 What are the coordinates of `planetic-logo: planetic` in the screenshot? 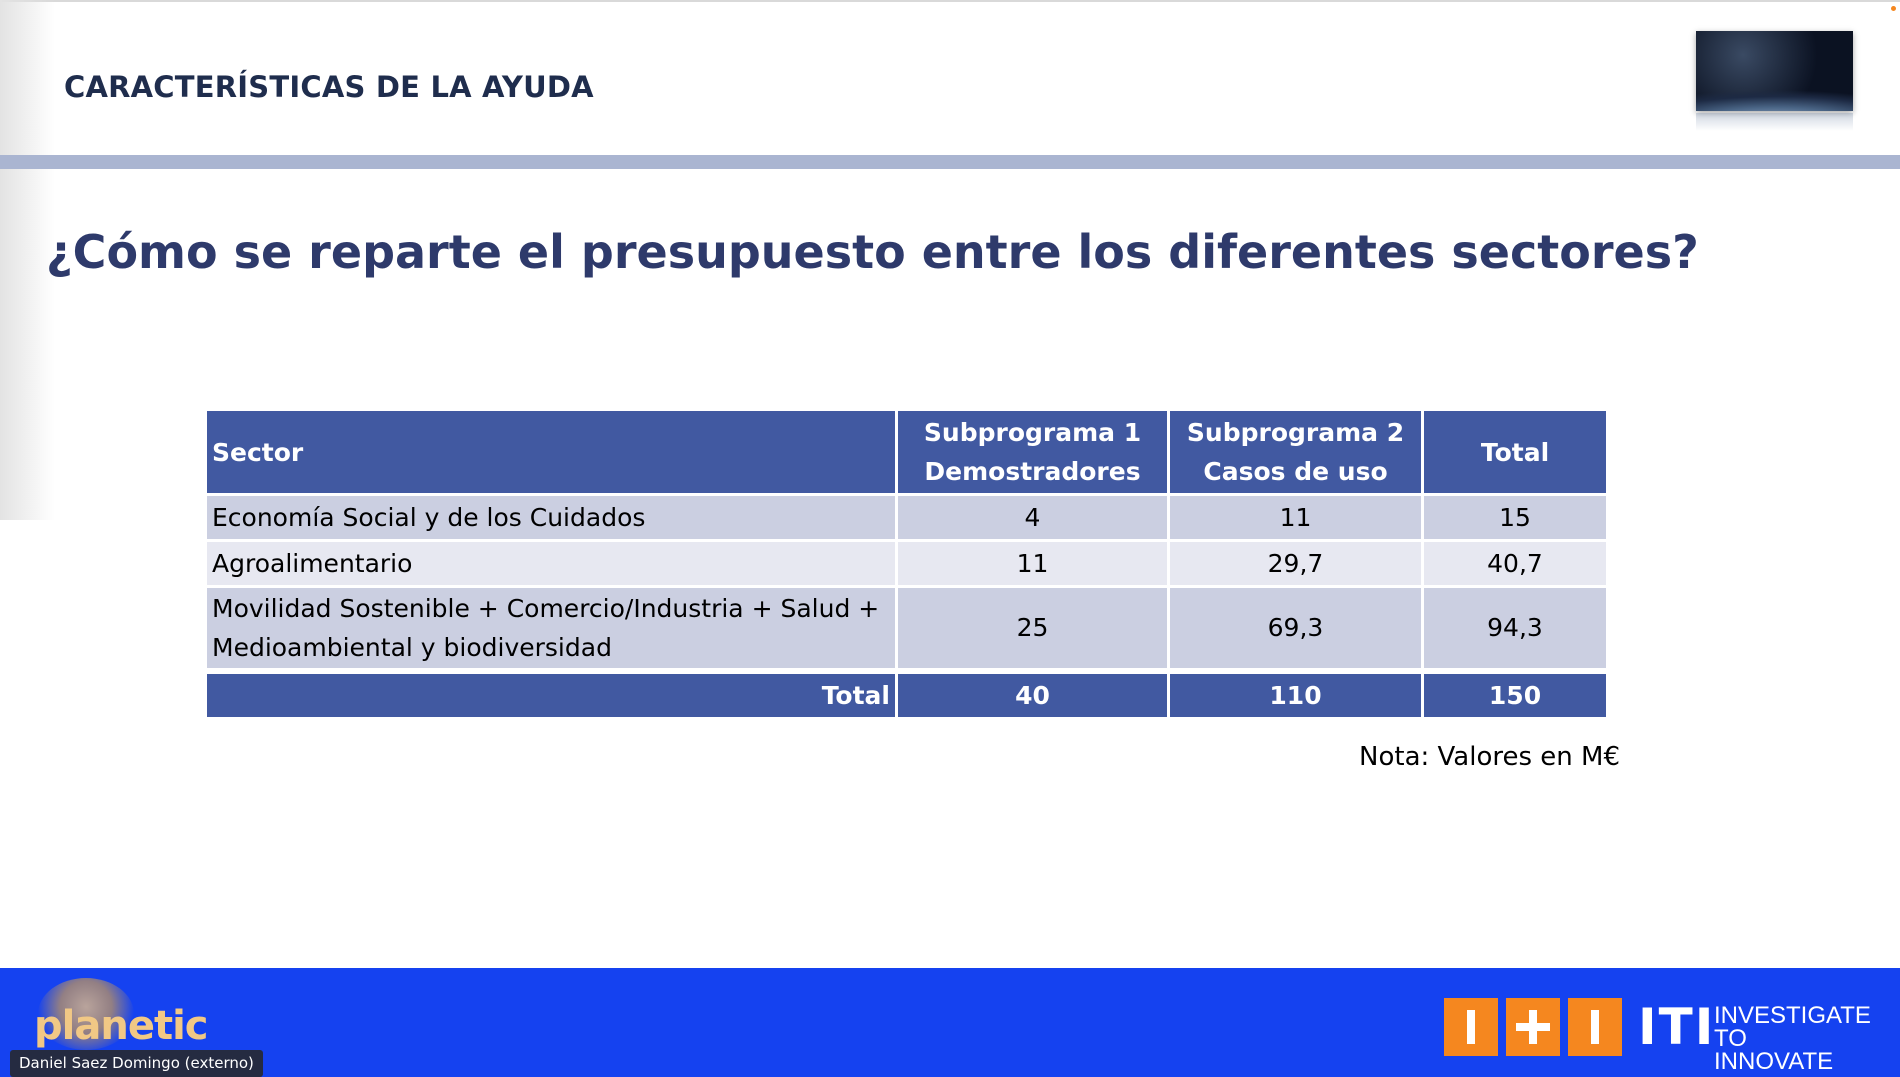 It's located at (121, 1026).